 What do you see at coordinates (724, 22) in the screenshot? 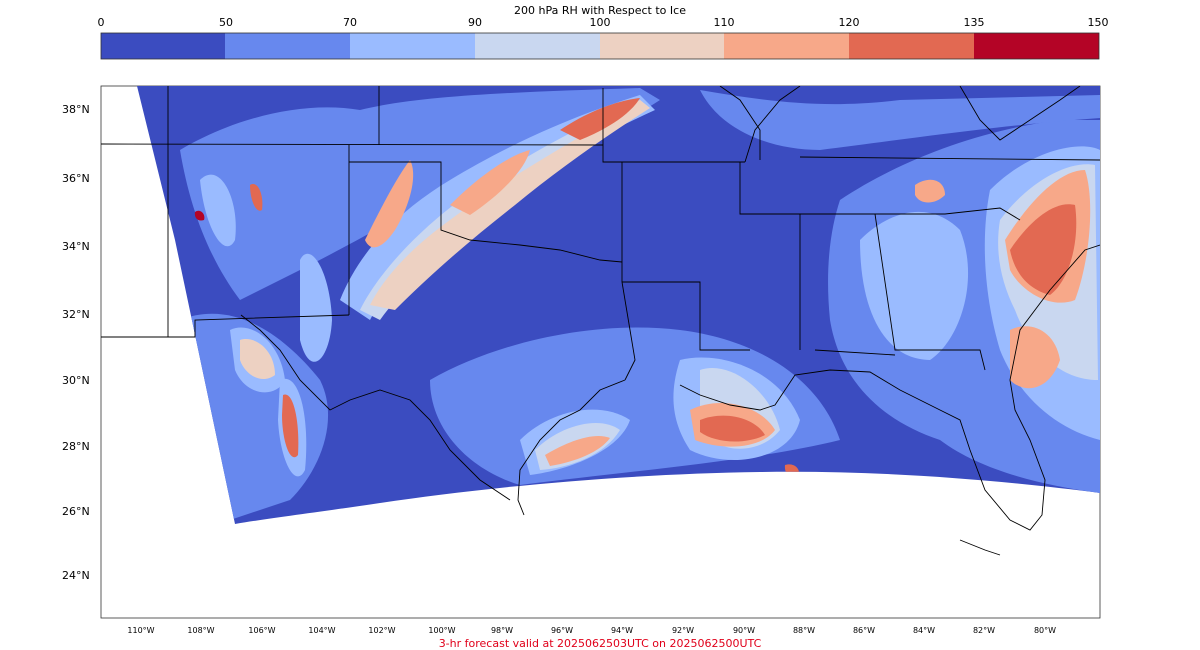
I see `colorbar-tick: 110` at bounding box center [724, 22].